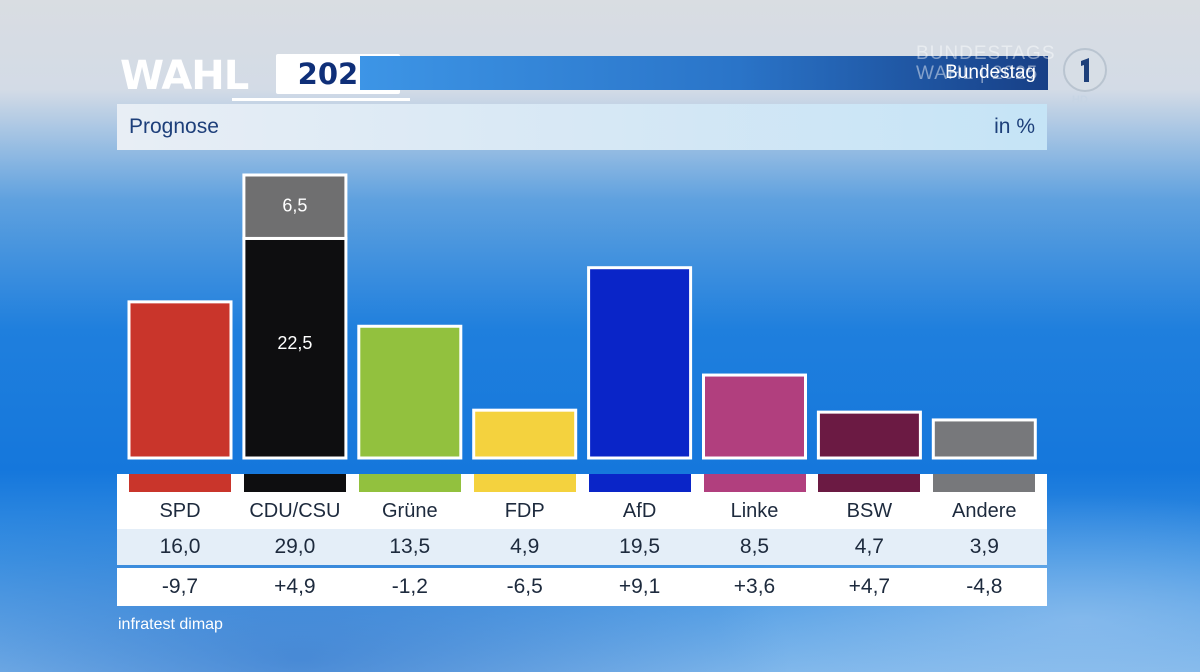 This screenshot has height=672, width=1200. I want to click on party-change-bsw: +4,7, so click(869, 586).